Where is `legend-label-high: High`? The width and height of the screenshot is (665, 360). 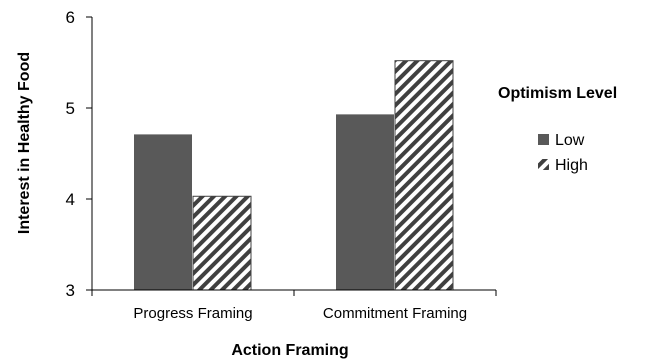 legend-label-high: High is located at coordinates (571, 165).